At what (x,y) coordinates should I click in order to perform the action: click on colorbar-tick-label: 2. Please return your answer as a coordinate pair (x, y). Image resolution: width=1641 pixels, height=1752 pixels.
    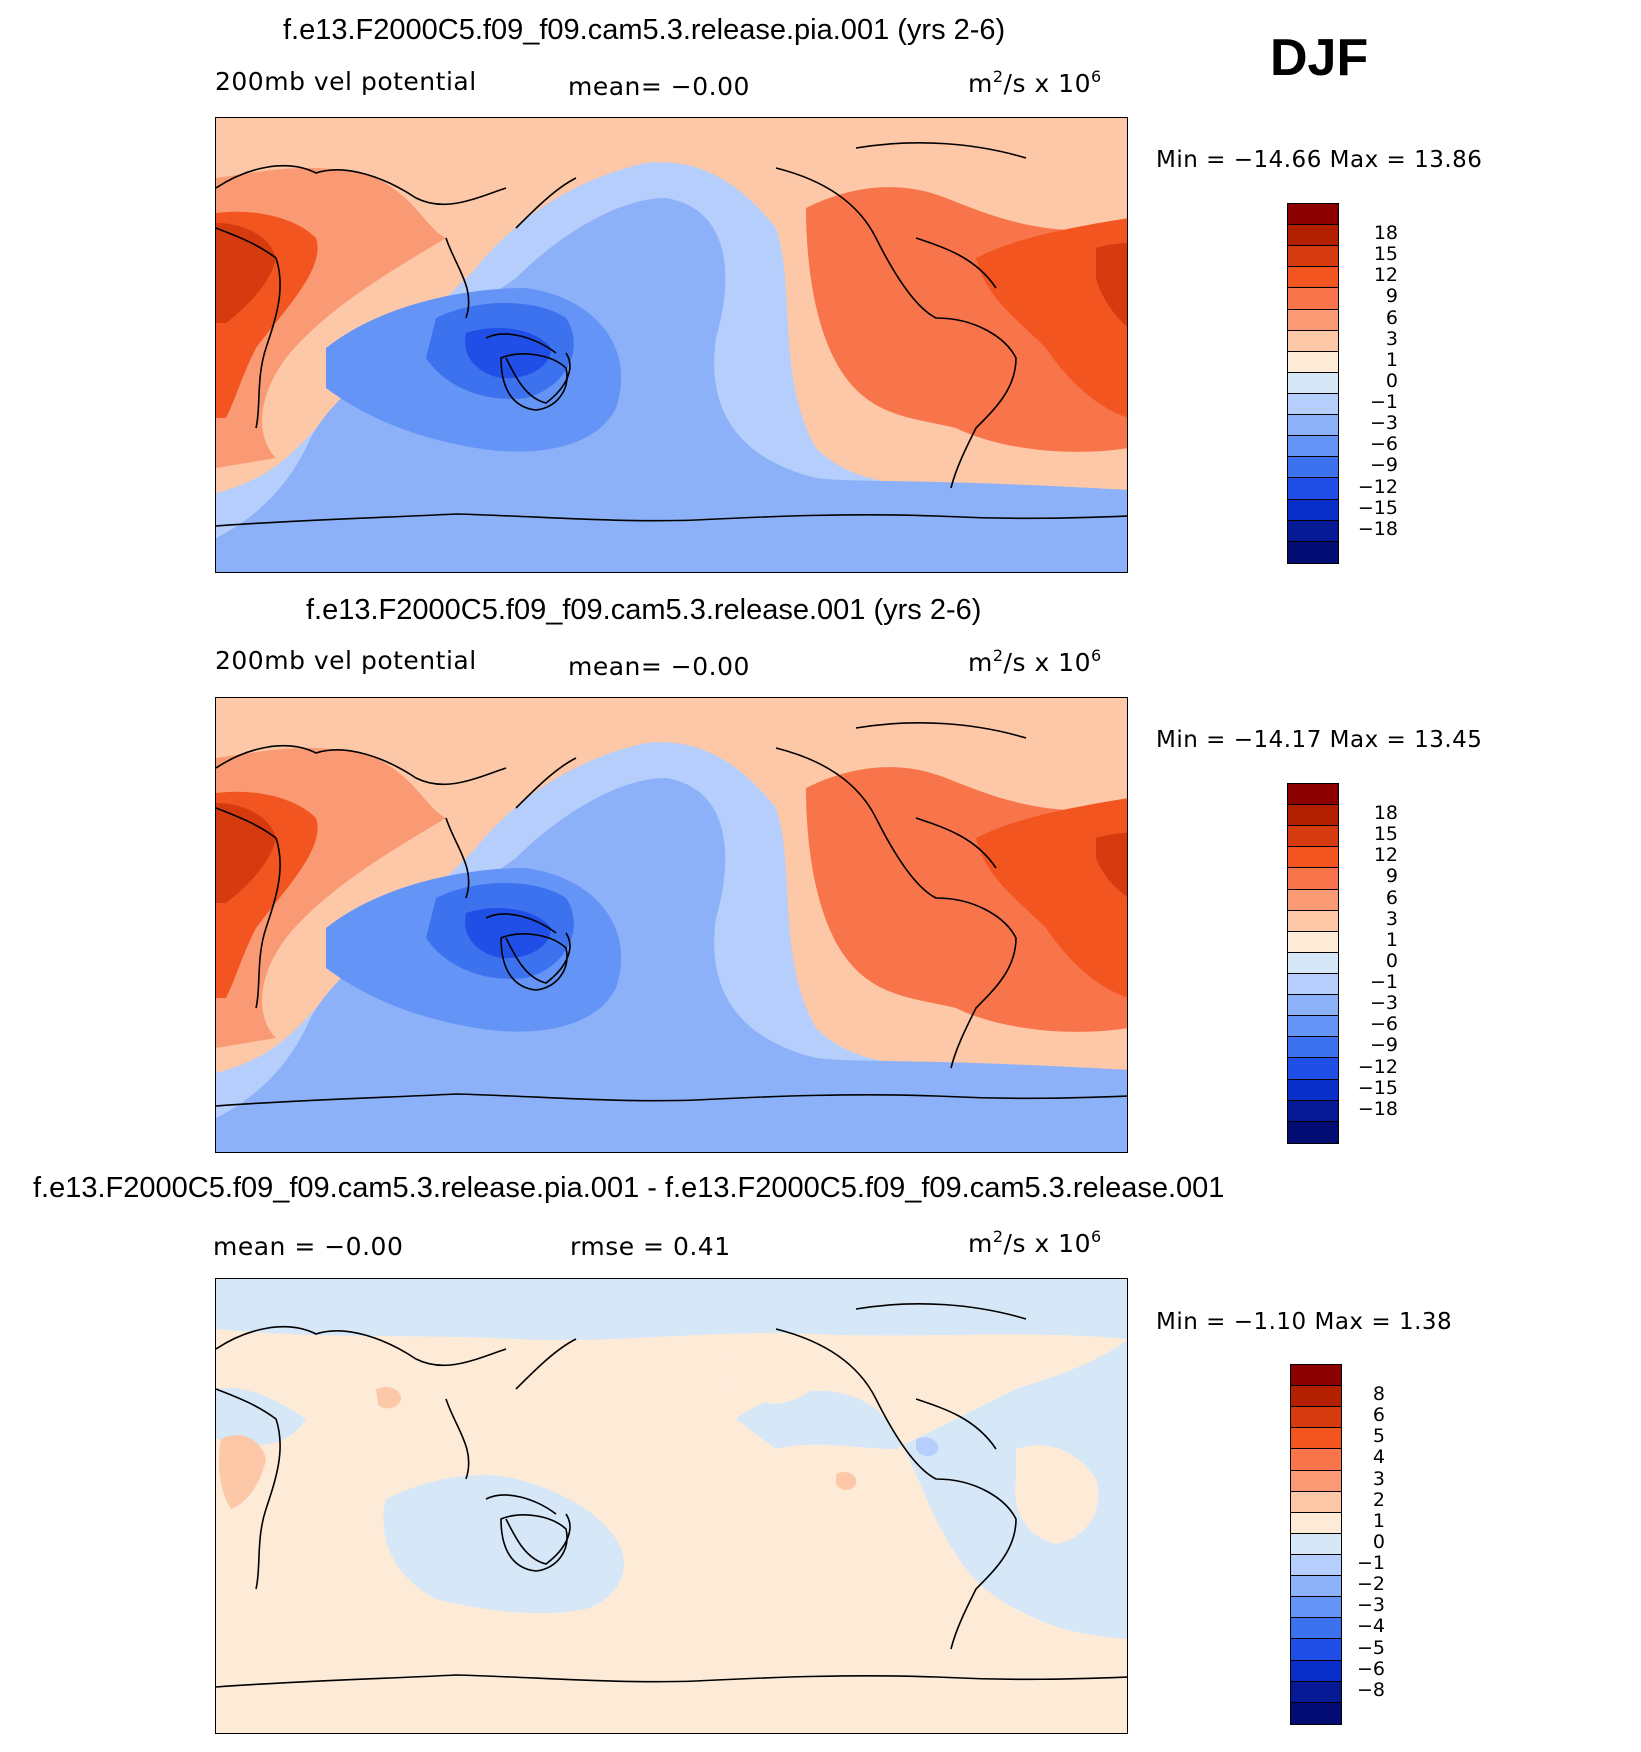
    Looking at the image, I should click on (1378, 1499).